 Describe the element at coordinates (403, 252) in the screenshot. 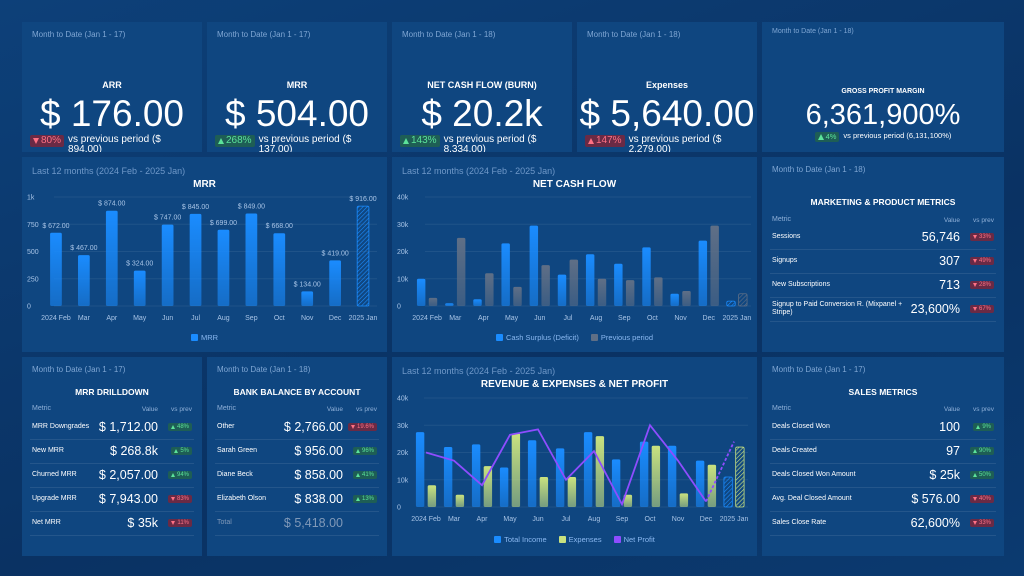

I see `y-tick-label: 20k` at that location.